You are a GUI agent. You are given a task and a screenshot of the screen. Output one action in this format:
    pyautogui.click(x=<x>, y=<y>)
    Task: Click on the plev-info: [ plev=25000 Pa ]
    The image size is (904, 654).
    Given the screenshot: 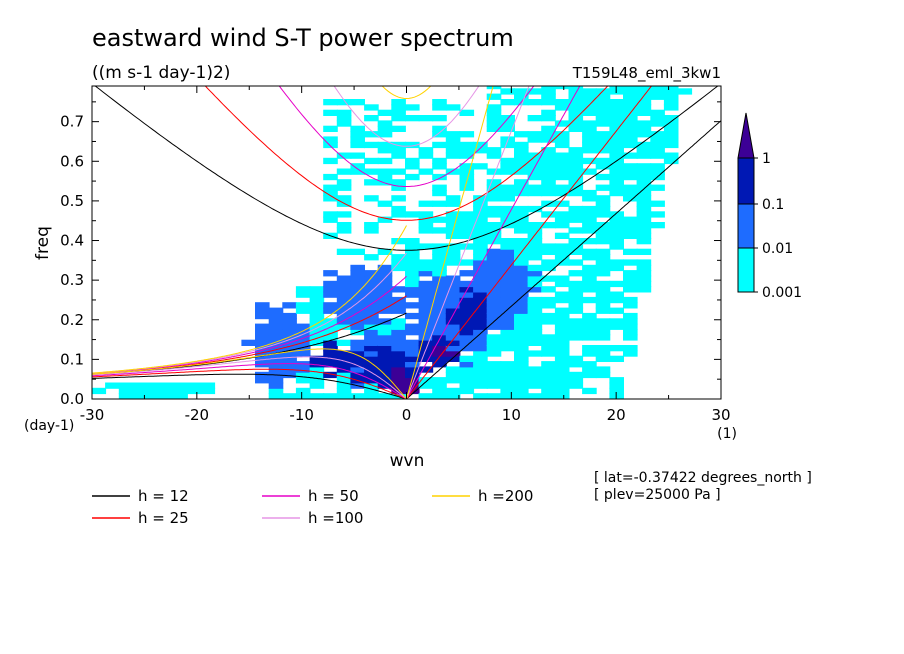 What is the action you would take?
    pyautogui.click(x=657, y=495)
    